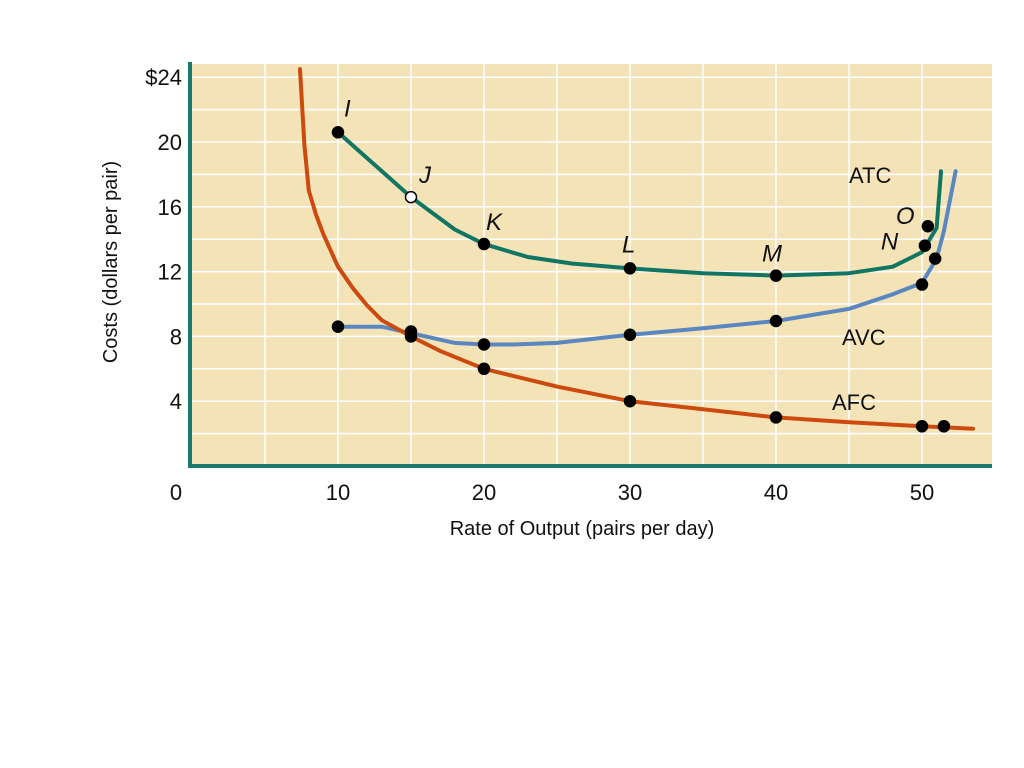  I want to click on point-label: L, so click(628, 244).